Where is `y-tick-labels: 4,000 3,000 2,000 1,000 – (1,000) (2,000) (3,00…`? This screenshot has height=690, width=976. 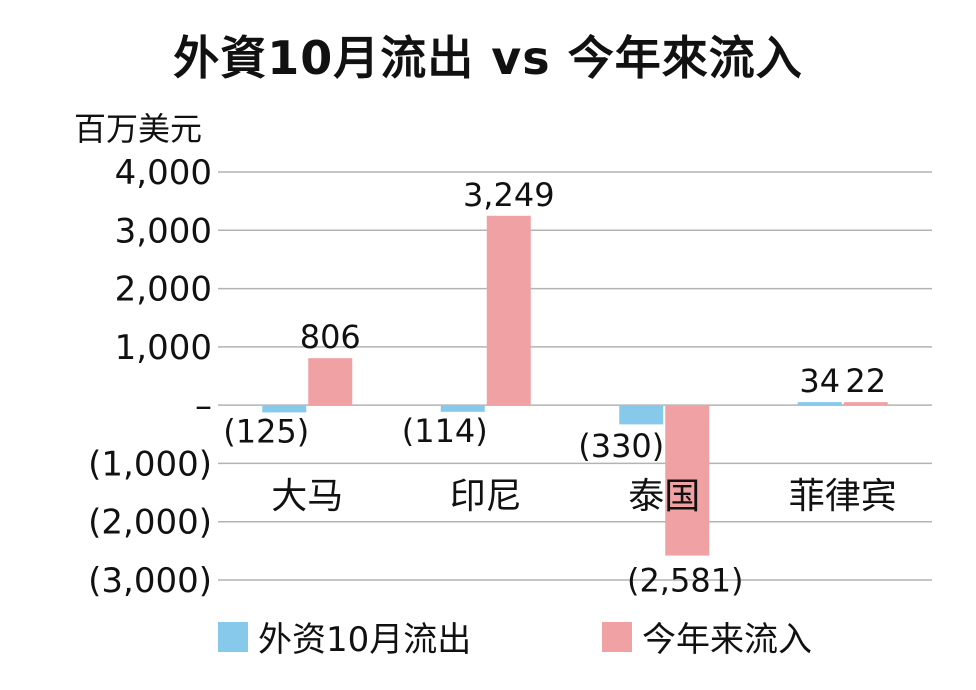 y-tick-labels: 4,000 3,000 2,000 1,000 – (1,000) (2,000) (3,00… is located at coordinates (150, 377).